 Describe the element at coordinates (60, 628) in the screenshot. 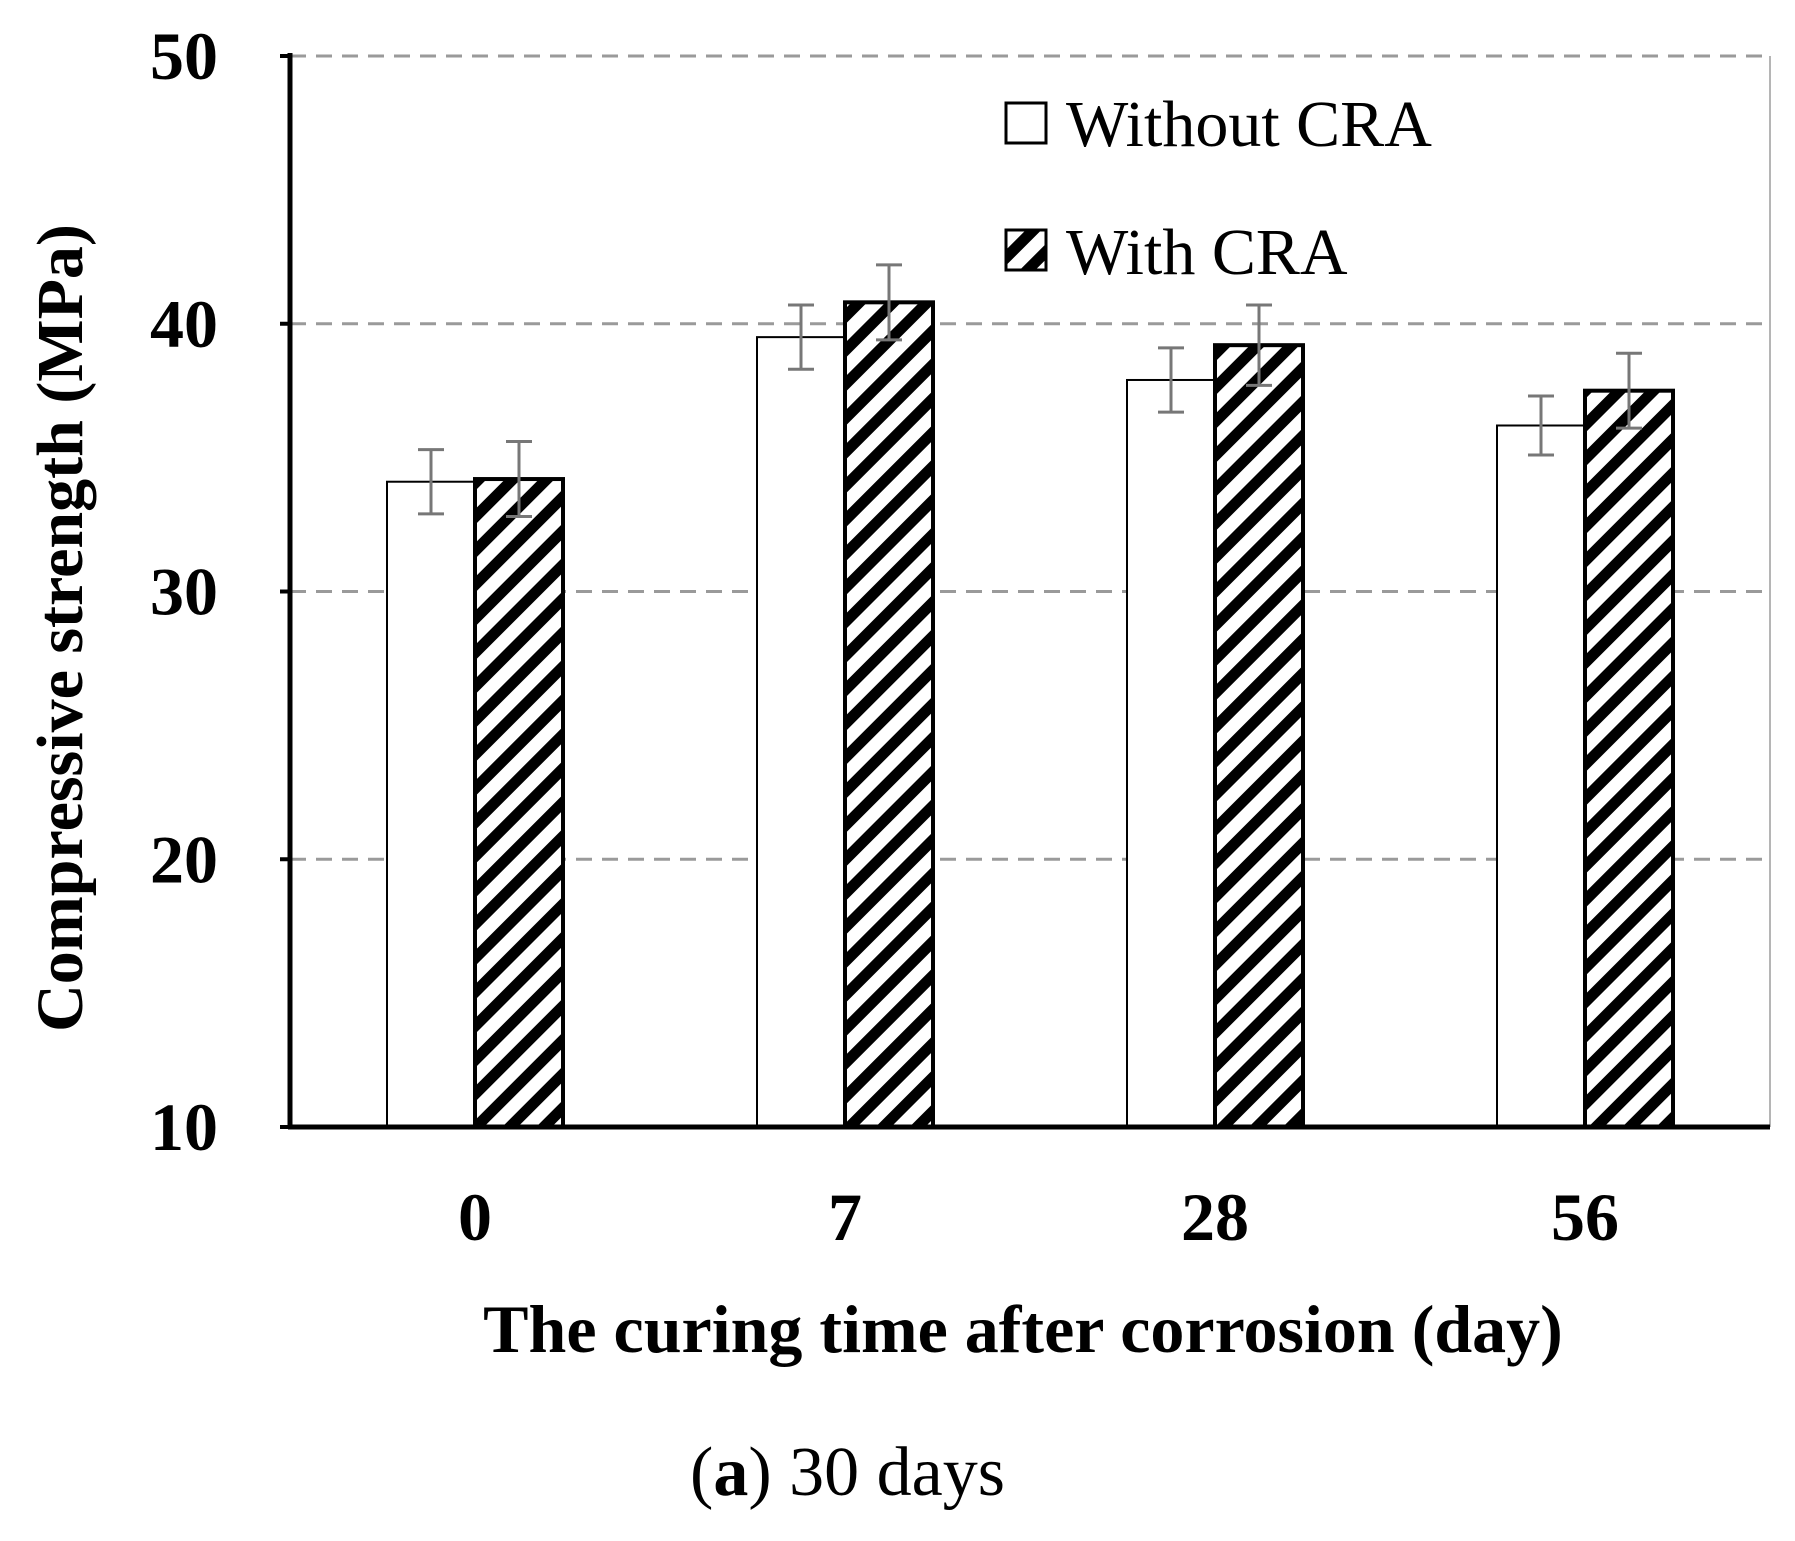

I see `y-axis-title: Compressive strength (MPa)` at that location.